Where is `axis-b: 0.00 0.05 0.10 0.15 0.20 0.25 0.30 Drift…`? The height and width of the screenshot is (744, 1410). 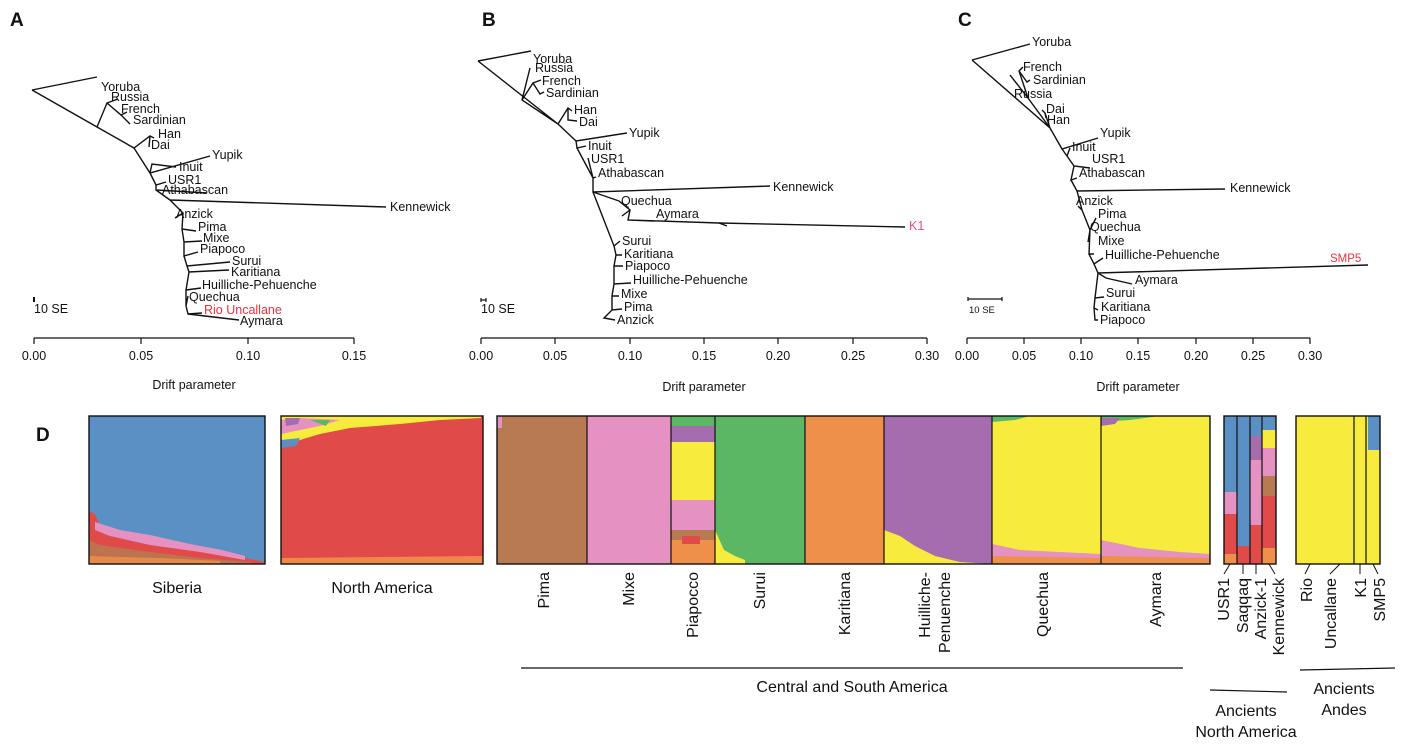 axis-b: 0.00 0.05 0.10 0.15 0.20 0.25 0.30 Drift… is located at coordinates (704, 365).